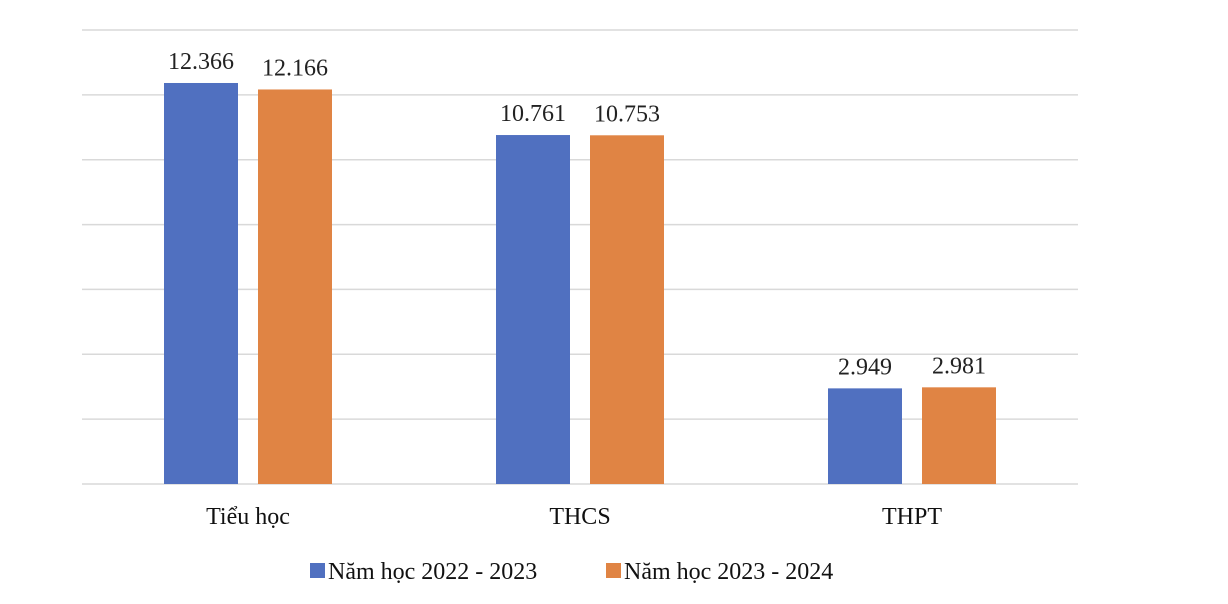 The image size is (1228, 604). What do you see at coordinates (912, 517) in the screenshot?
I see `category-label: THPT` at bounding box center [912, 517].